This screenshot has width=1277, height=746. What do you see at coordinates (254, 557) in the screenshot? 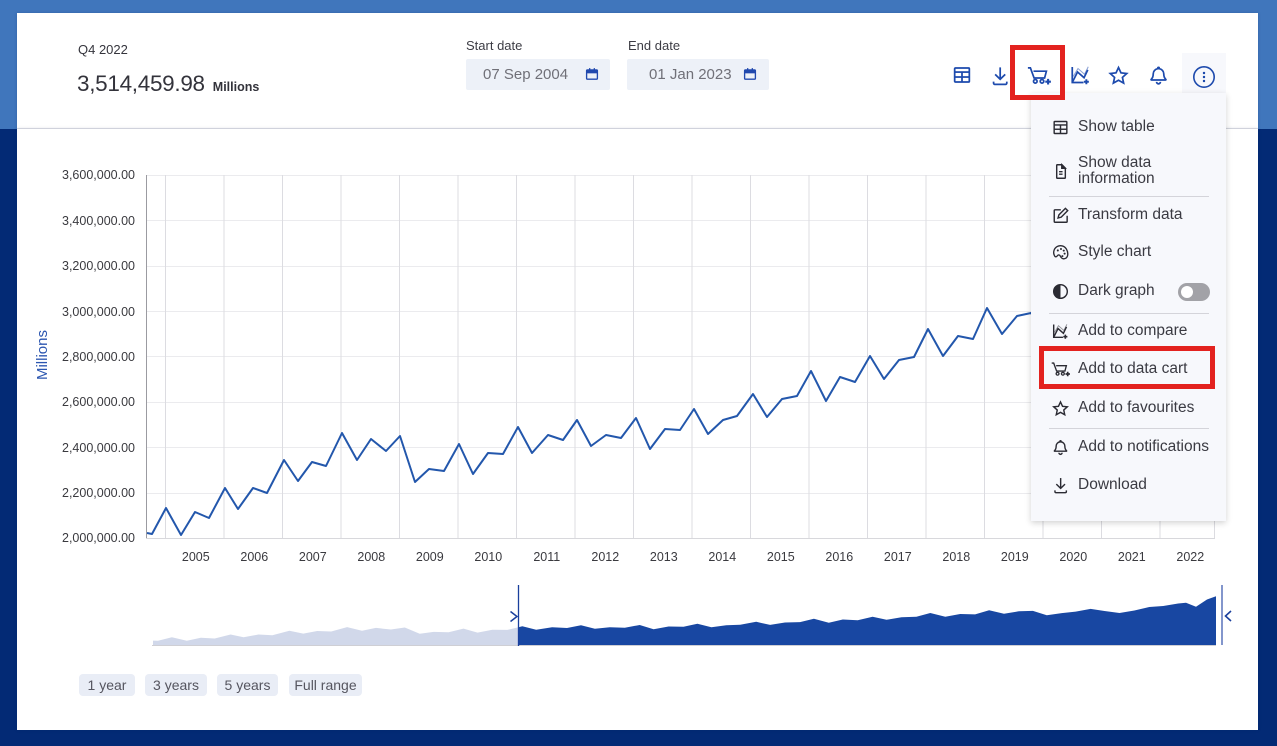
I see `svg-text: 2006` at bounding box center [254, 557].